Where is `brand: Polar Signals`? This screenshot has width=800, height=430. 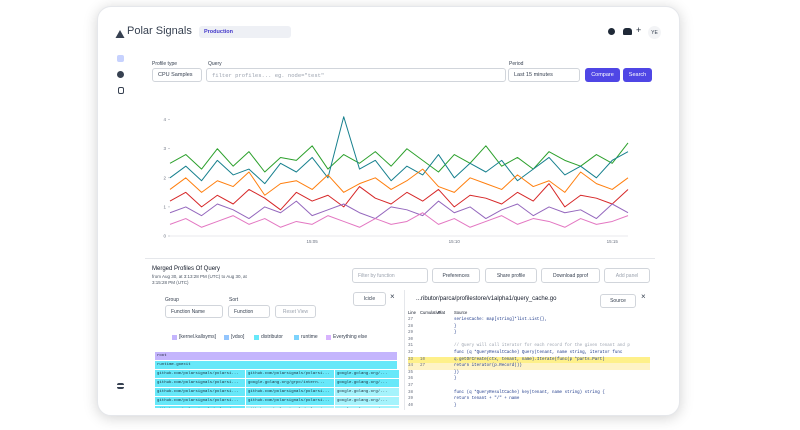 brand: Polar Signals is located at coordinates (159, 31).